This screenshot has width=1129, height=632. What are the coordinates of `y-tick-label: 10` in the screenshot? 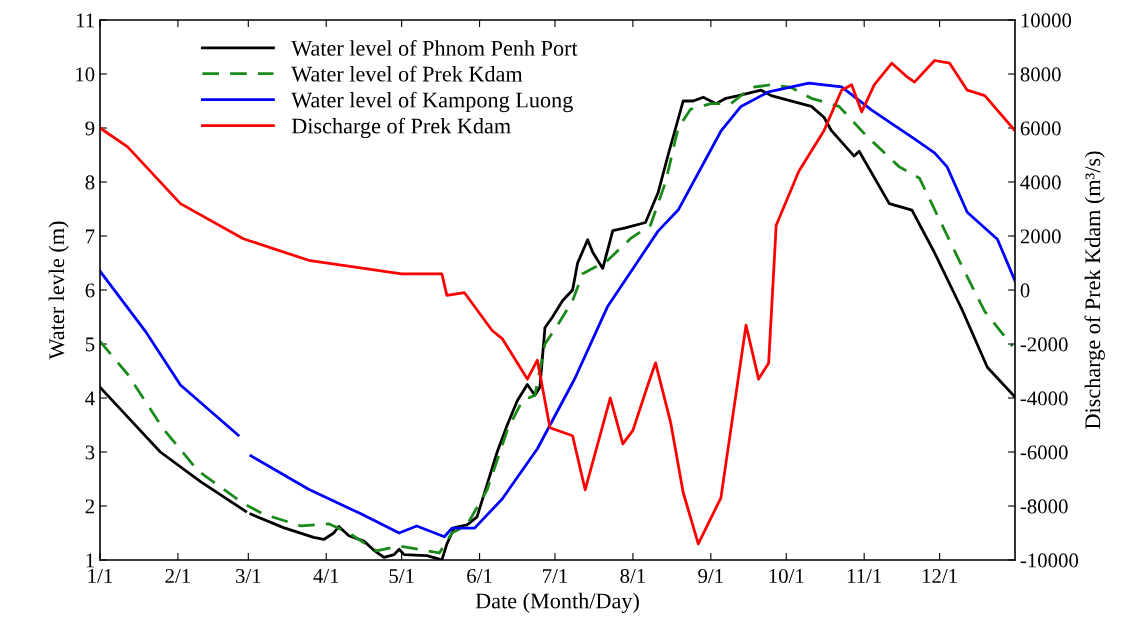 It's located at (85, 74).